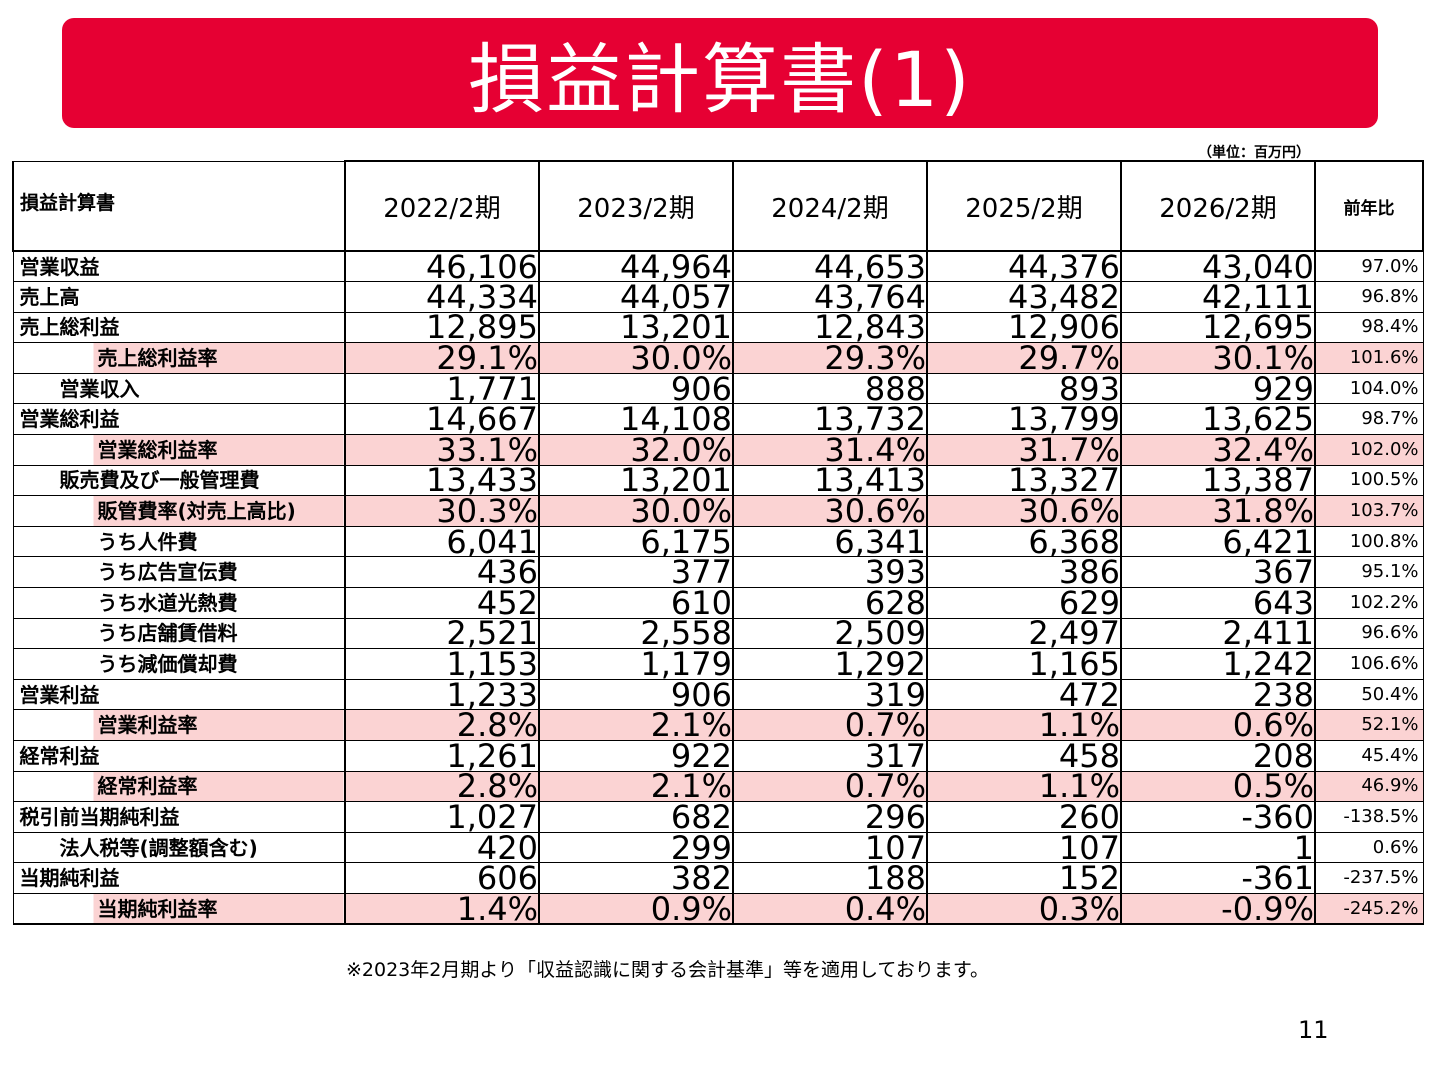  What do you see at coordinates (830, 817) in the screenshot?
I see `value-cell: 296` at bounding box center [830, 817].